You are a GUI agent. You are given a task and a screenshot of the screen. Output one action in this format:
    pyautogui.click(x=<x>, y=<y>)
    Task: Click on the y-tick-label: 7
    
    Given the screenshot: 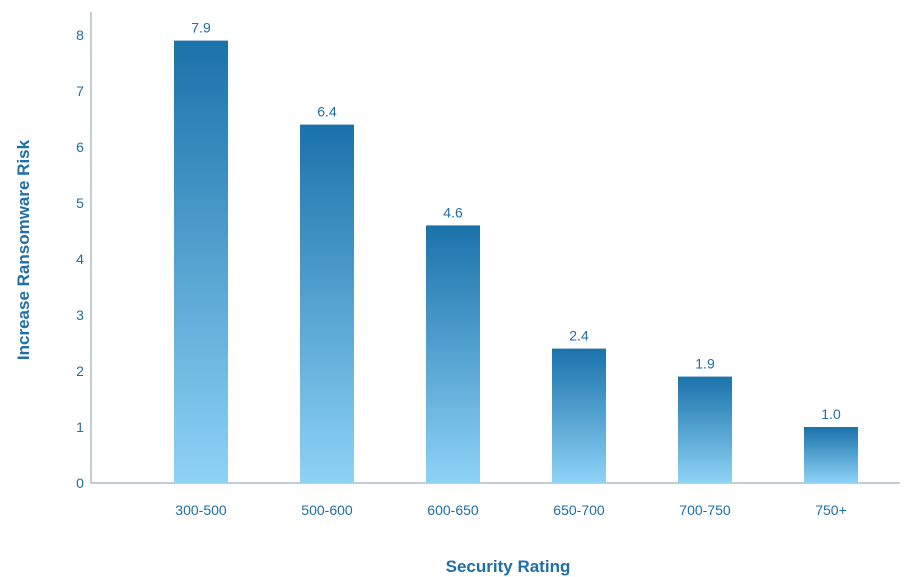 What is the action you would take?
    pyautogui.click(x=80, y=91)
    